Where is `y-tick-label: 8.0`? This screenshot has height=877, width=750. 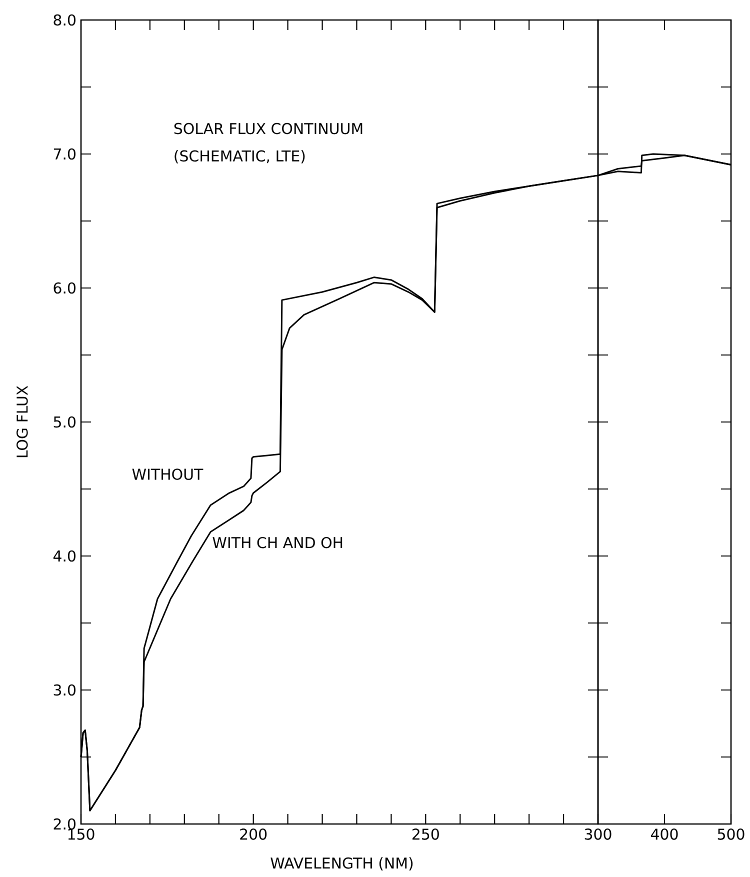
y-tick-label: 8.0 is located at coordinates (65, 20).